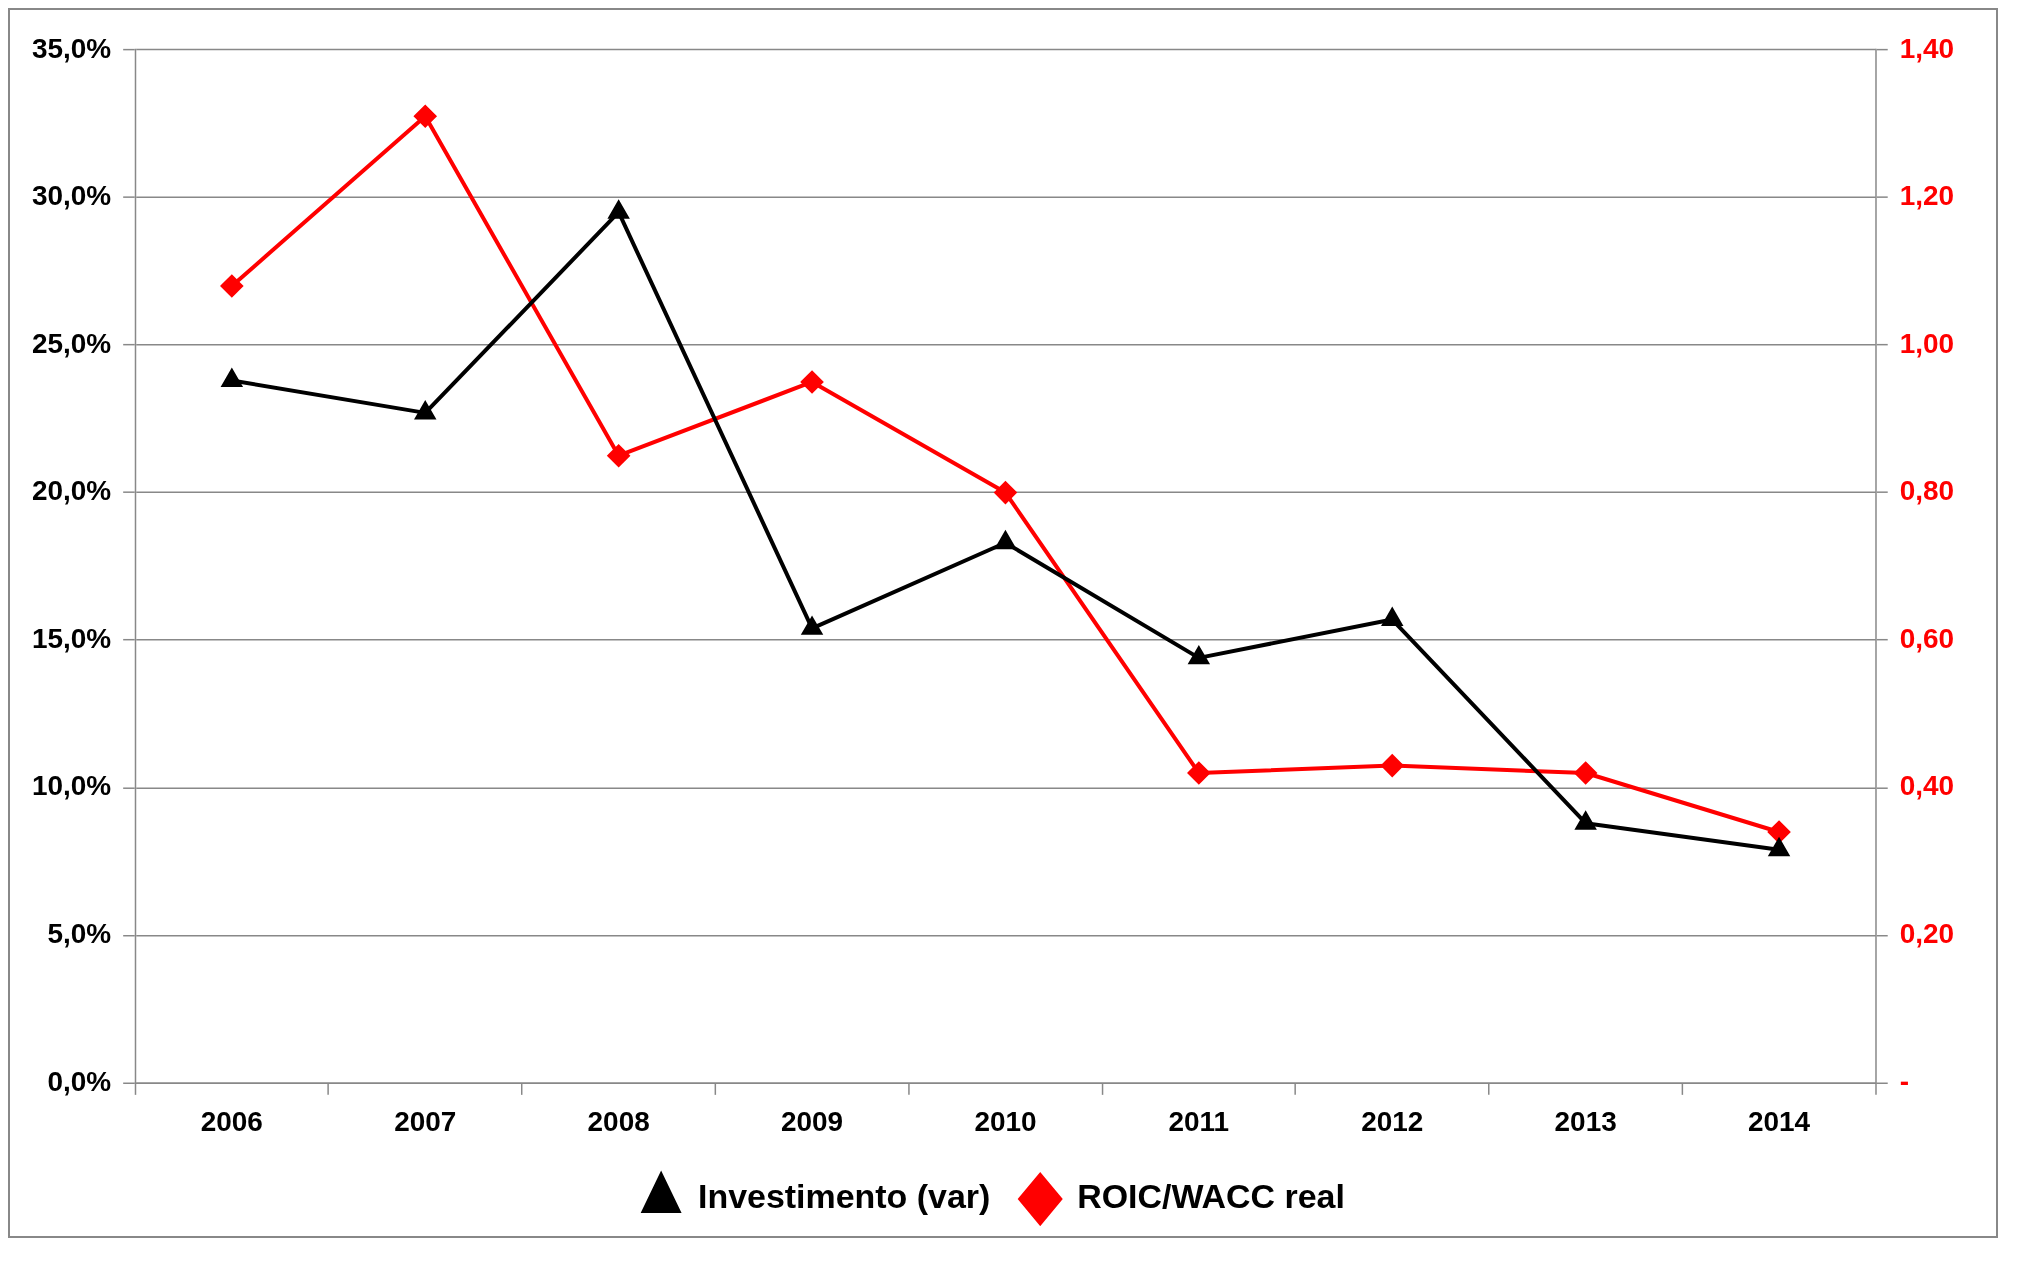  What do you see at coordinates (72, 48) in the screenshot?
I see `y-tick-label: 35,0%` at bounding box center [72, 48].